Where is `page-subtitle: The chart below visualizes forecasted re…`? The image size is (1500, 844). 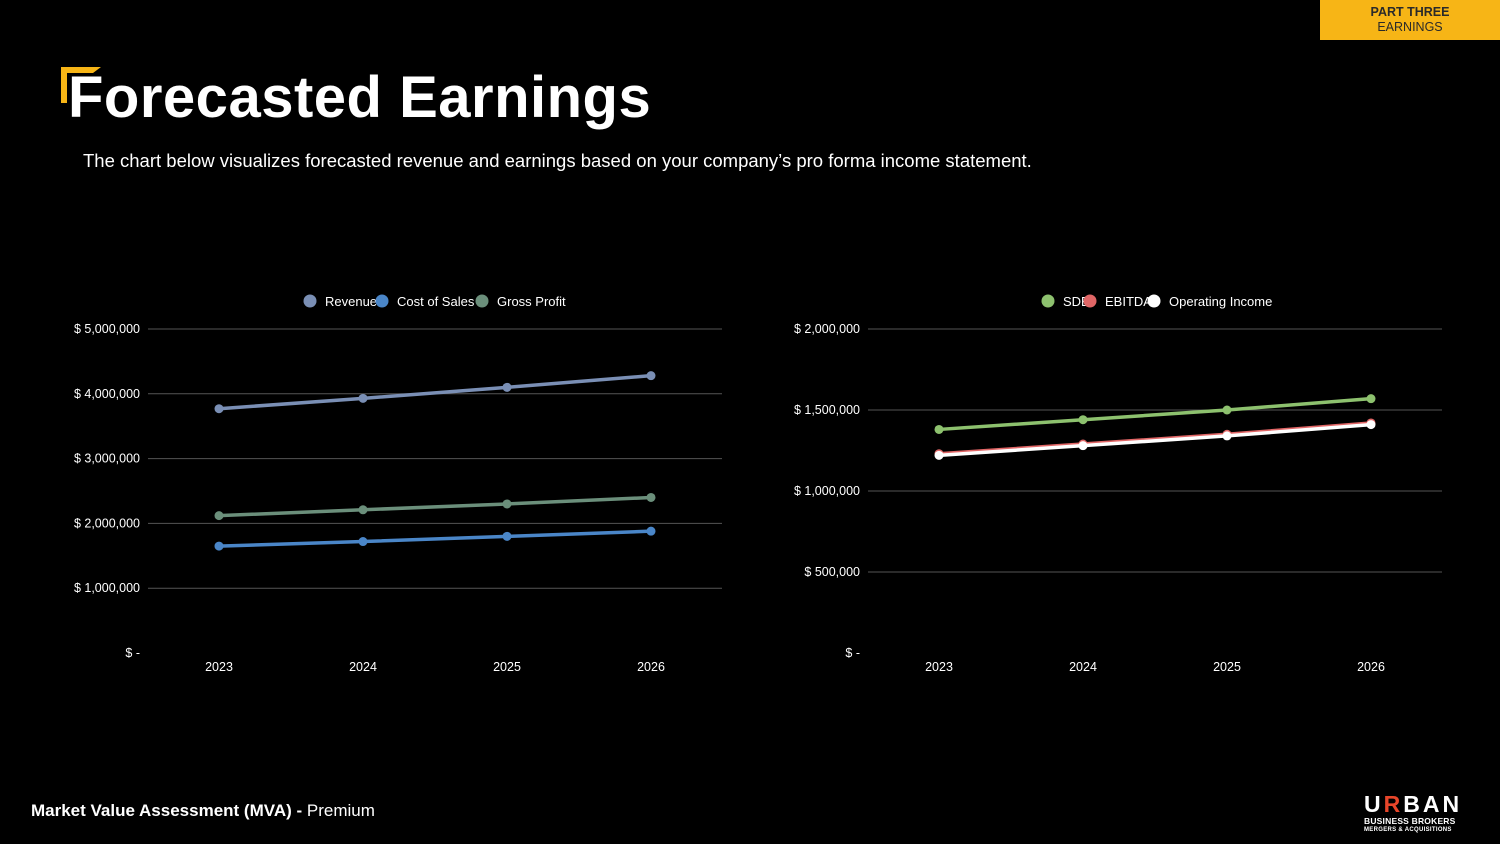 page-subtitle: The chart below visualizes forecasted re… is located at coordinates (557, 160).